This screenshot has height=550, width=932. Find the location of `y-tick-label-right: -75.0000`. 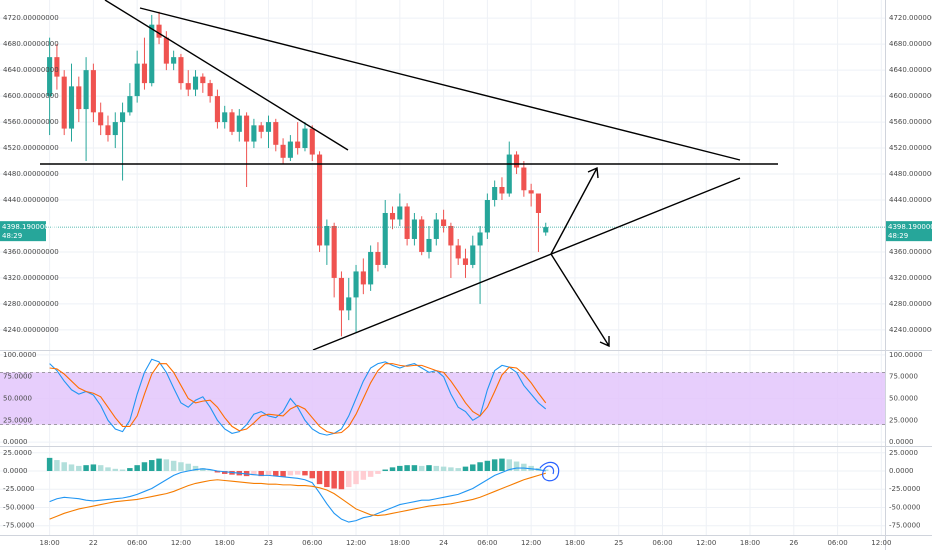

y-tick-label-right: -75.0000 is located at coordinates (904, 526).